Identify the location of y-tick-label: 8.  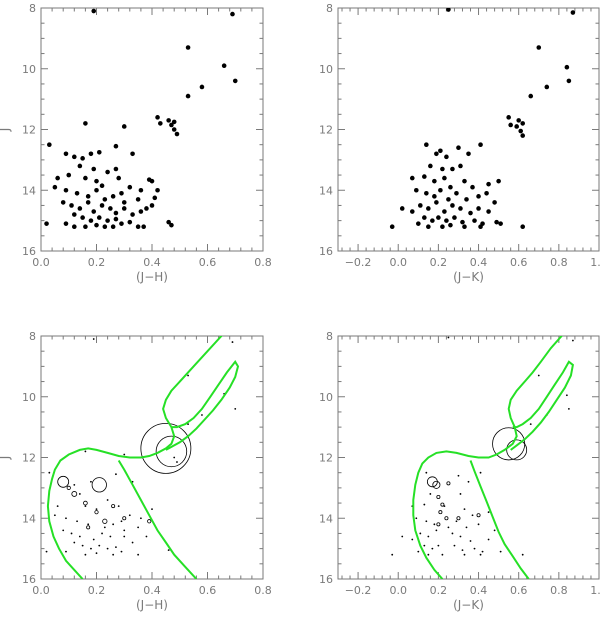
(329, 336).